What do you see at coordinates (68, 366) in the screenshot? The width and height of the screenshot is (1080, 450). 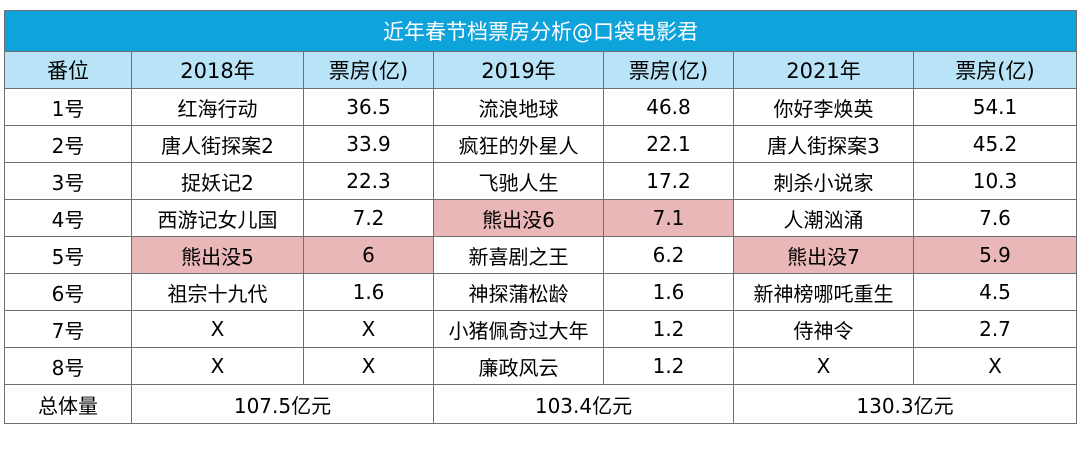 I see `rank-cell: 8号` at bounding box center [68, 366].